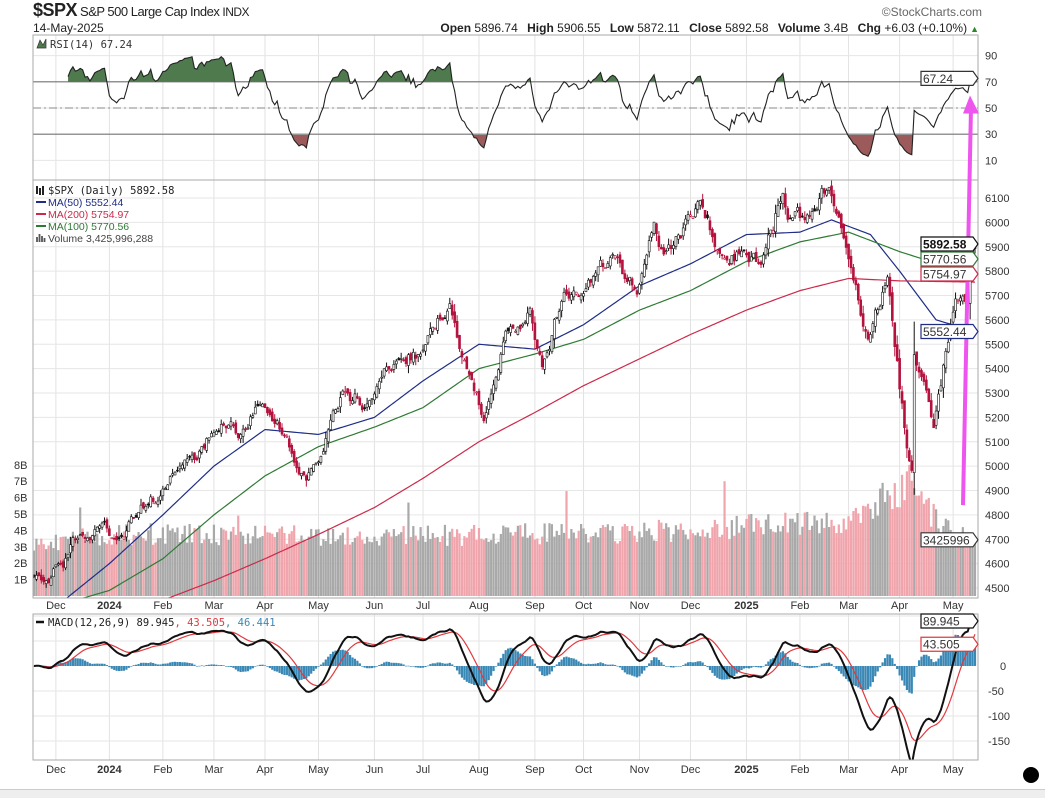 Image resolution: width=1045 pixels, height=798 pixels. I want to click on ma200-value-tag-text: 5754.97, so click(945, 275).